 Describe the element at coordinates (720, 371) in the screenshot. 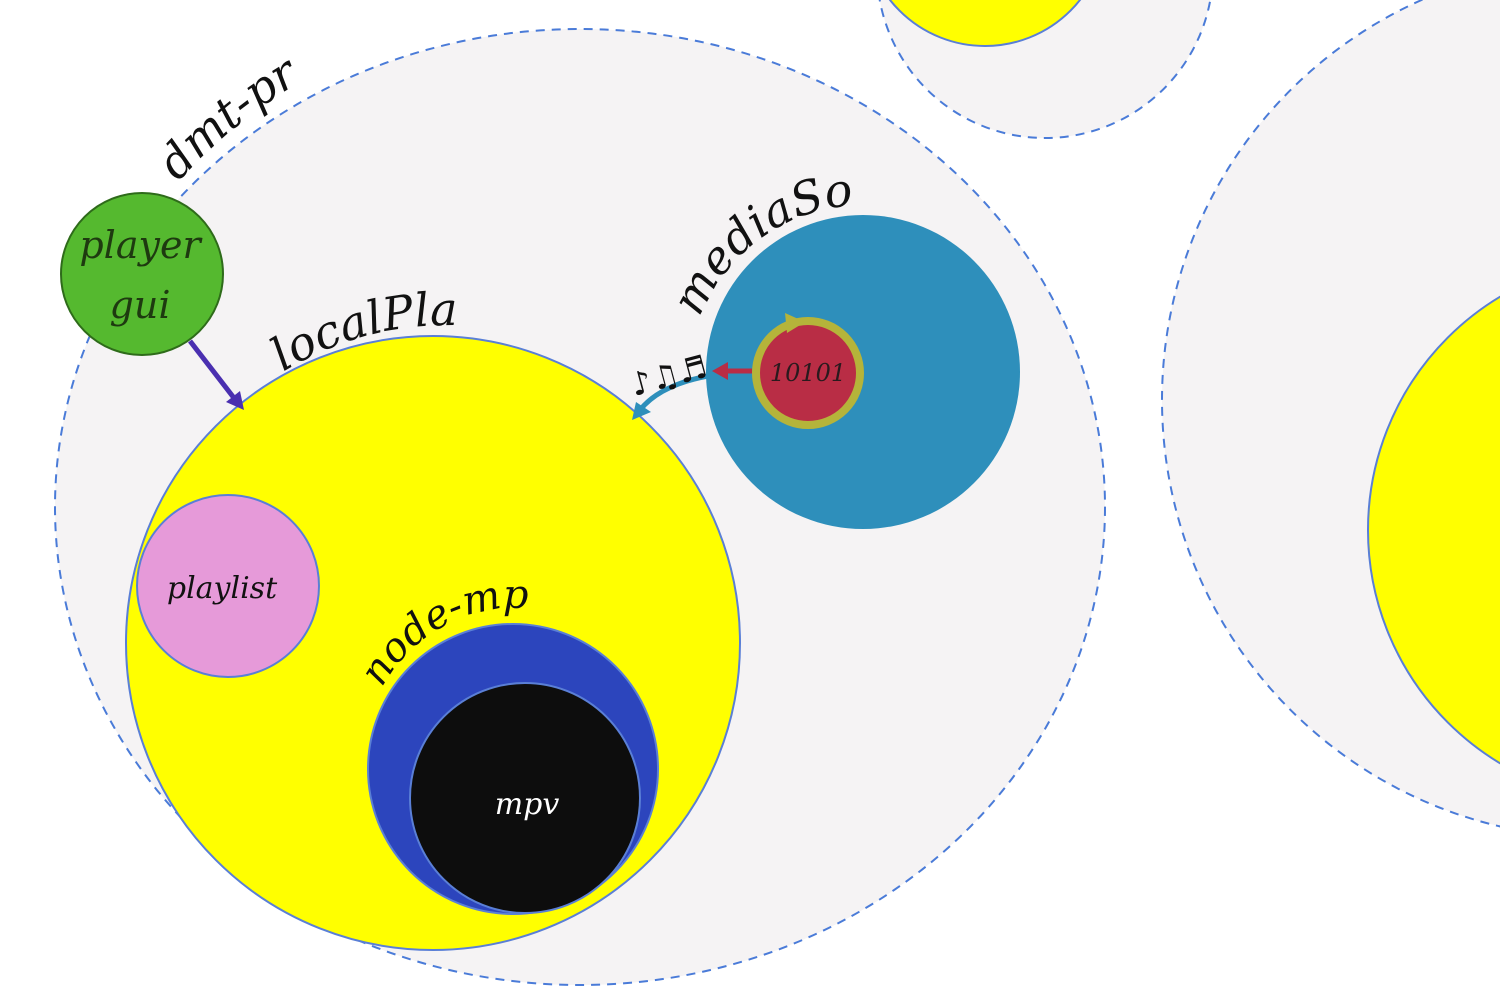

I see `stream-arrow-head-icon` at that location.